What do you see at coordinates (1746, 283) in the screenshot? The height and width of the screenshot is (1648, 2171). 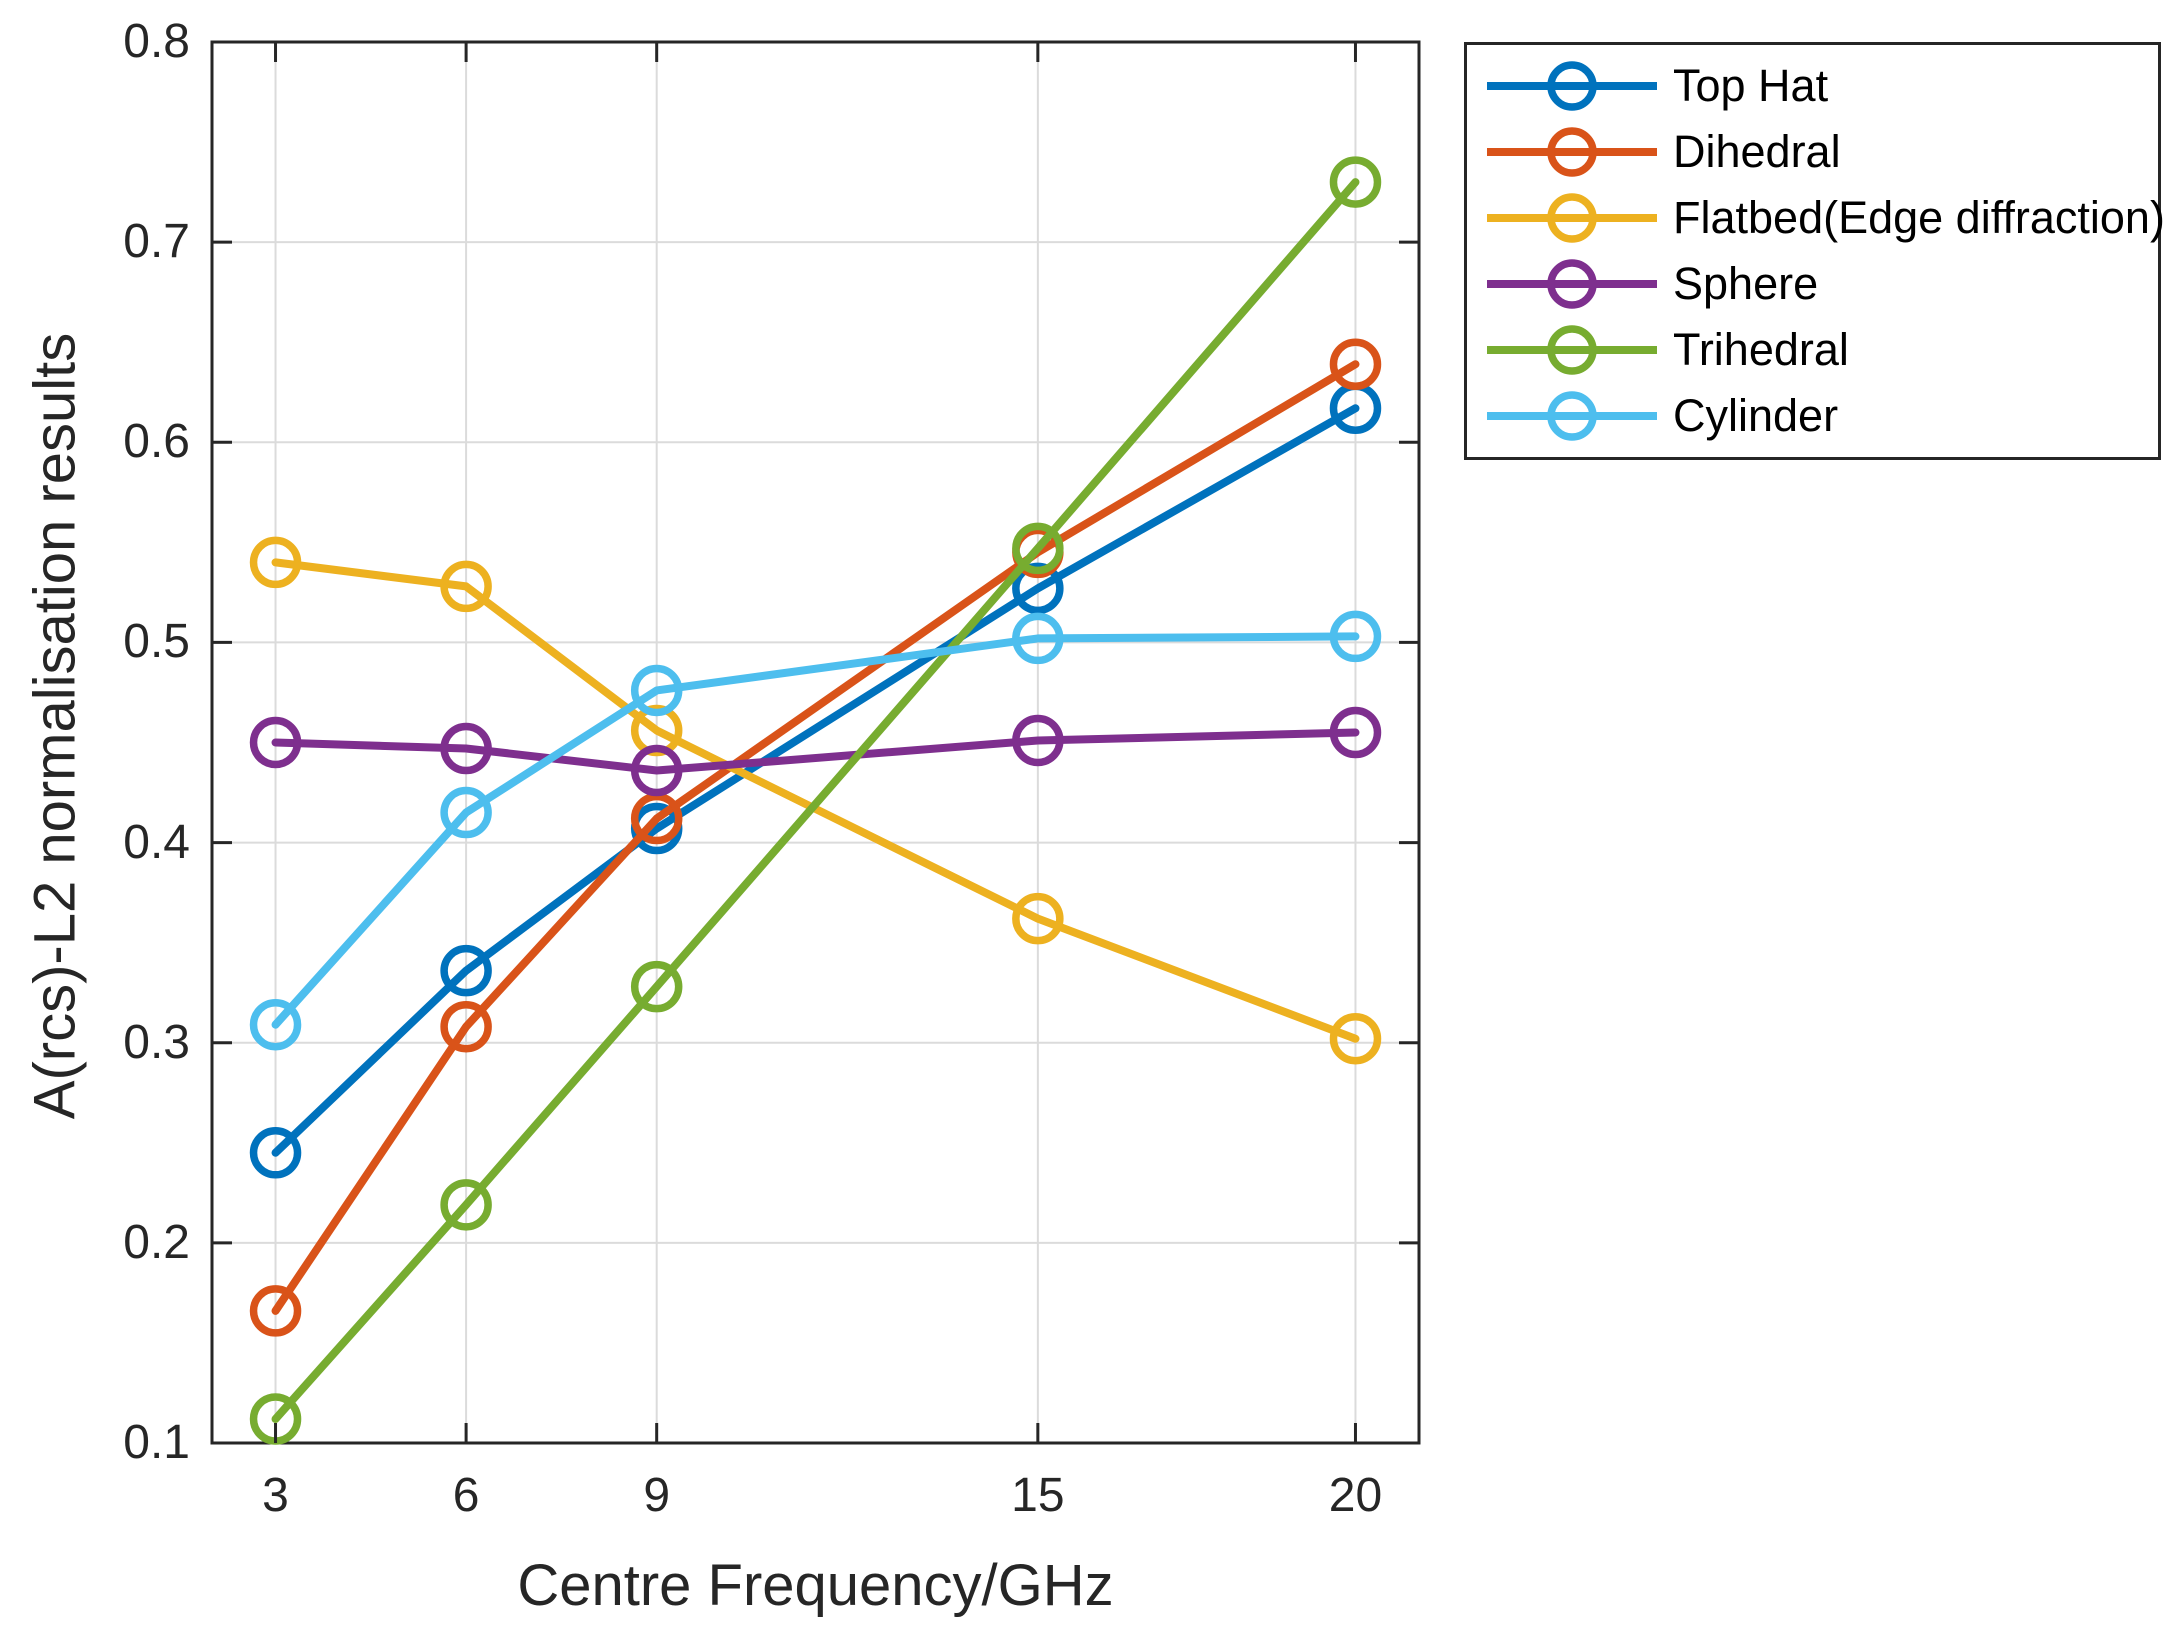 I see `legend-item-label: Sphere` at bounding box center [1746, 283].